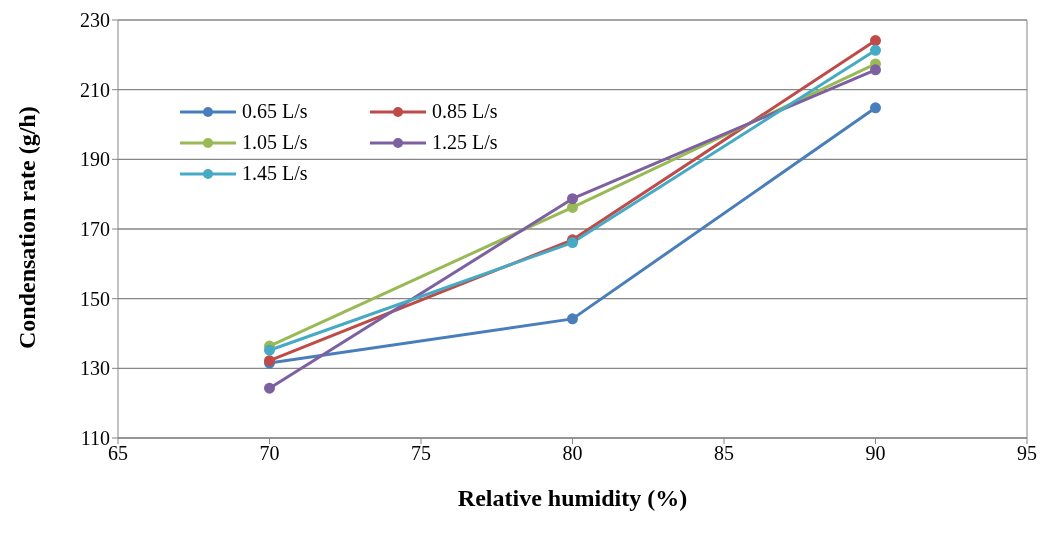 The height and width of the screenshot is (534, 1044). What do you see at coordinates (95, 298) in the screenshot?
I see `y-tick-label: 150` at bounding box center [95, 298].